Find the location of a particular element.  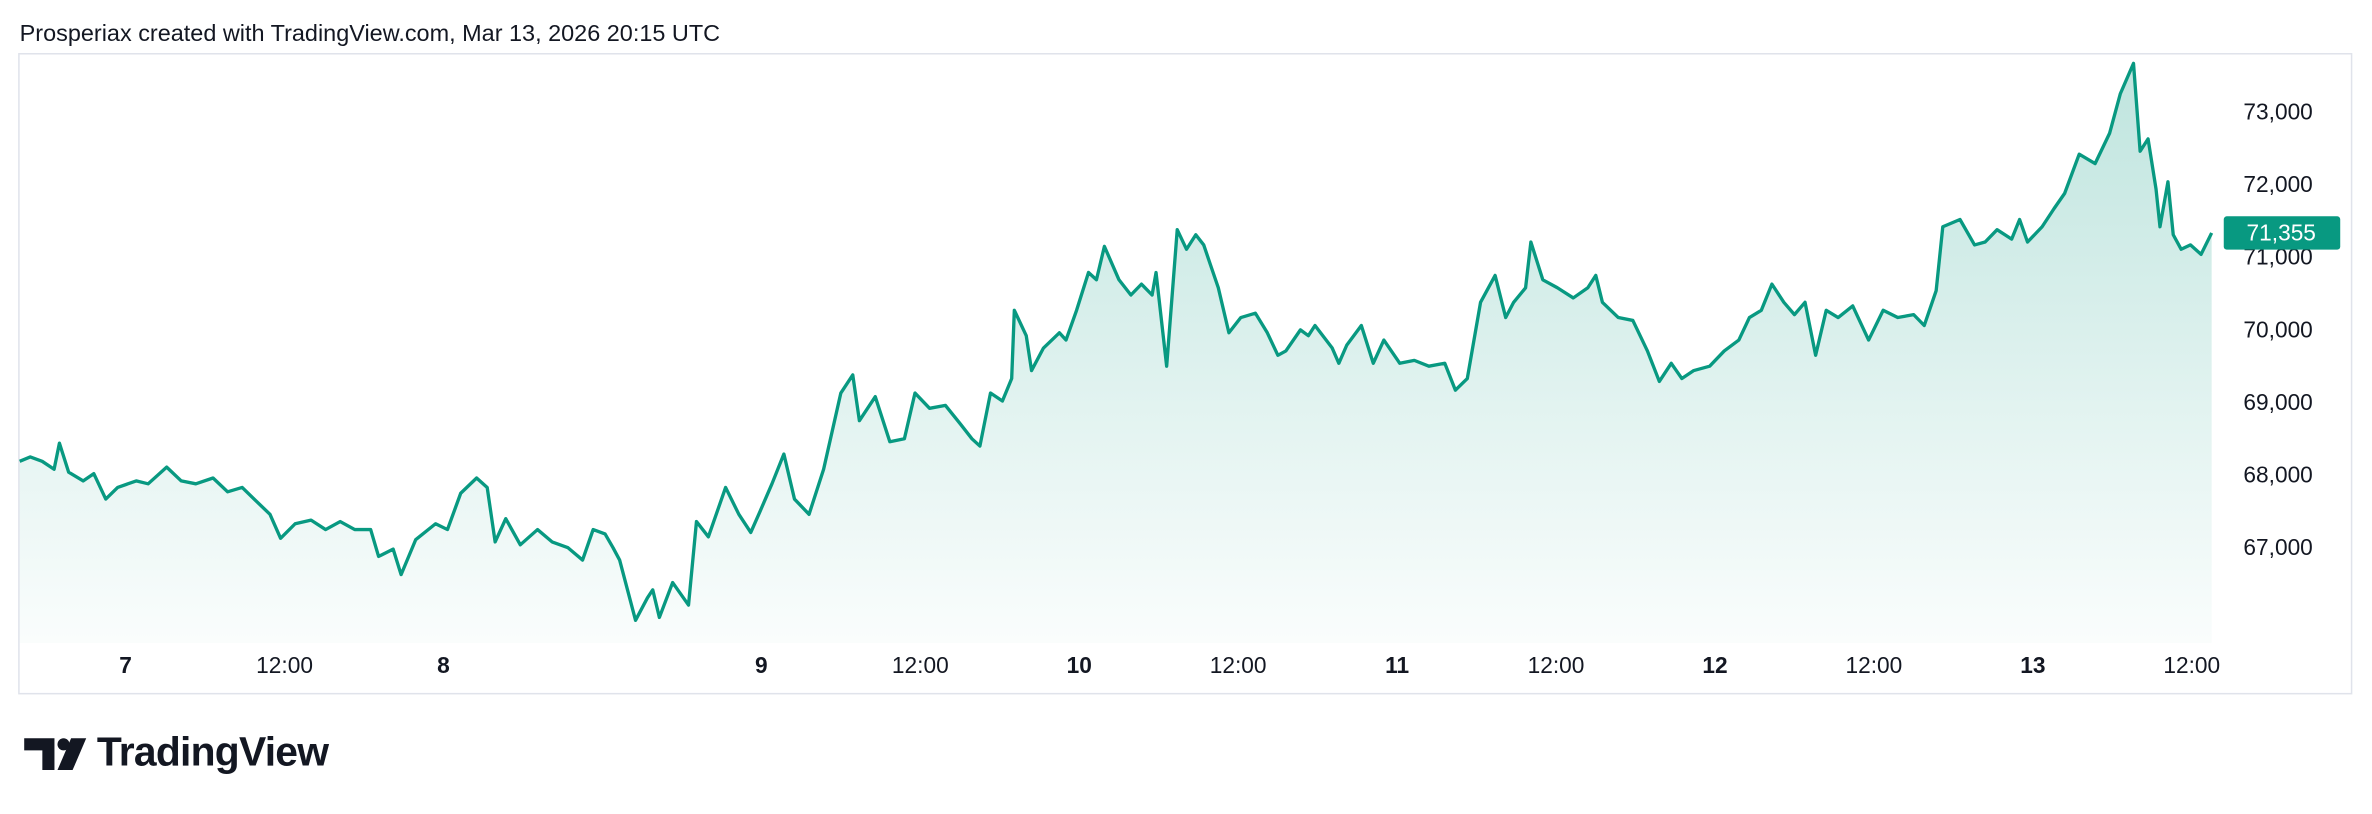

last-price-label: 71,355 is located at coordinates (2281, 232).